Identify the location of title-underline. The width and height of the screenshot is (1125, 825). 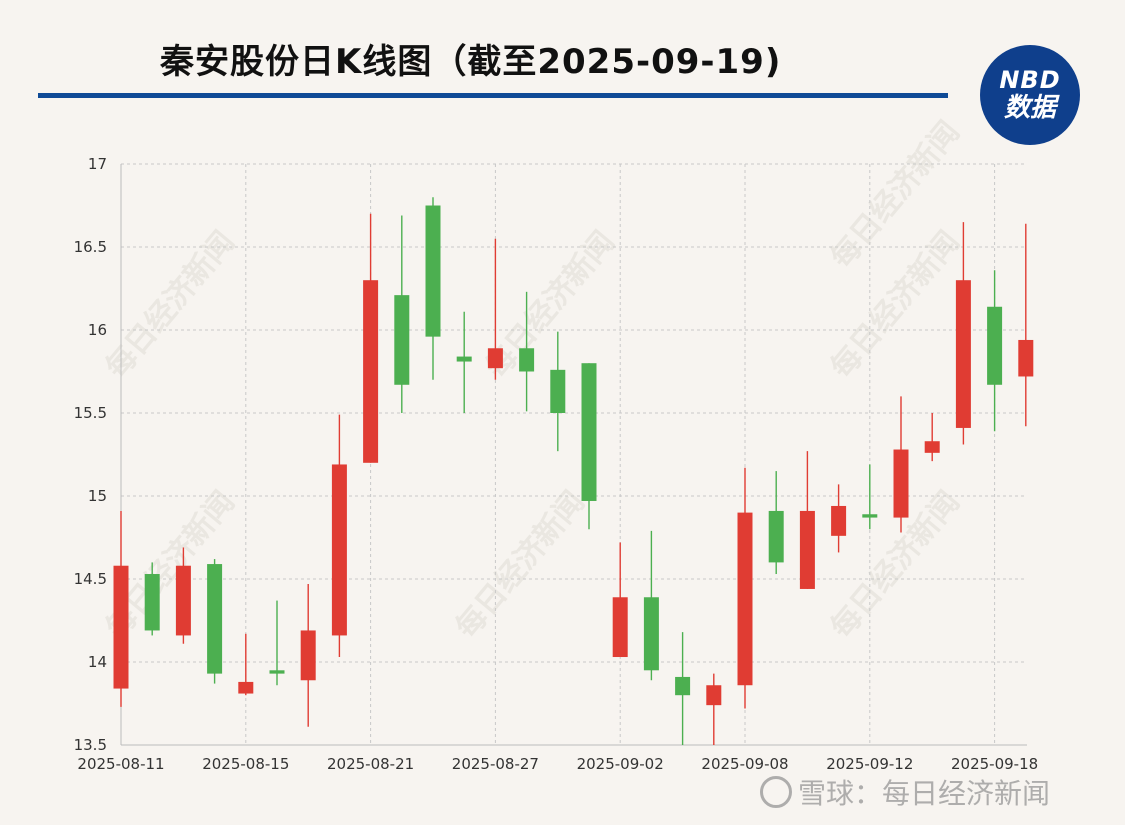
(493, 95).